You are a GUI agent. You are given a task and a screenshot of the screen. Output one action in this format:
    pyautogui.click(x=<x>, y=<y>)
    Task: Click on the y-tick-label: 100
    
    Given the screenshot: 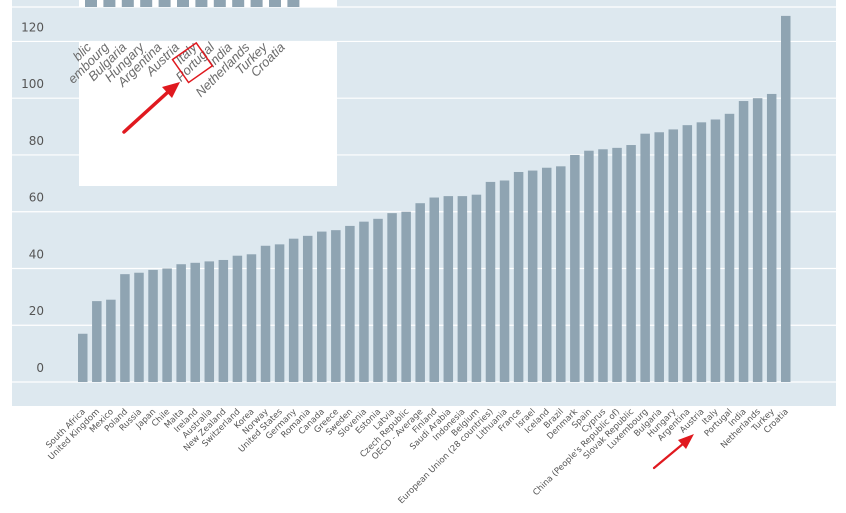 What is the action you would take?
    pyautogui.click(x=32, y=84)
    